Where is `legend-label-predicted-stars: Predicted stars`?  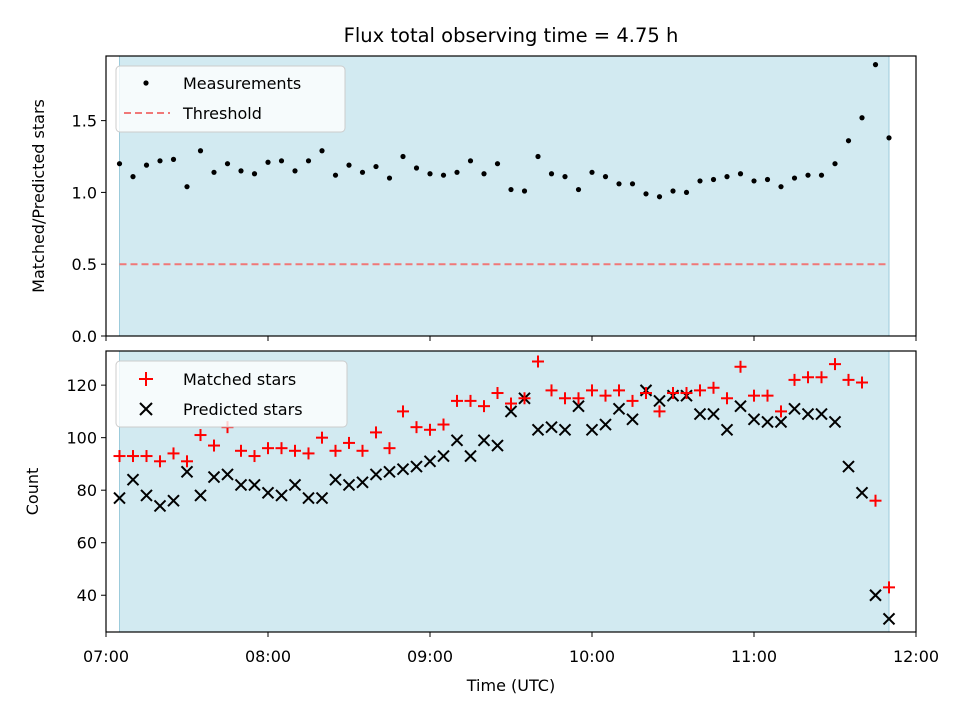 legend-label-predicted-stars: Predicted stars is located at coordinates (243, 409).